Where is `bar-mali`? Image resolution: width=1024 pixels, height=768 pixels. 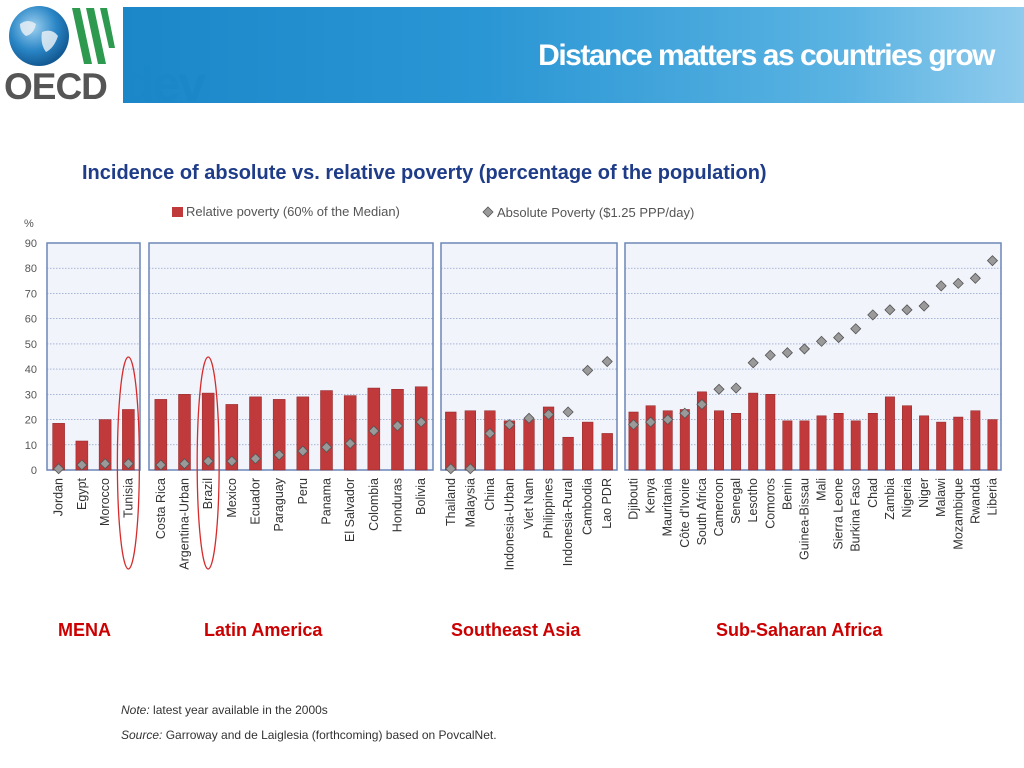
bar-mali is located at coordinates (821, 443).